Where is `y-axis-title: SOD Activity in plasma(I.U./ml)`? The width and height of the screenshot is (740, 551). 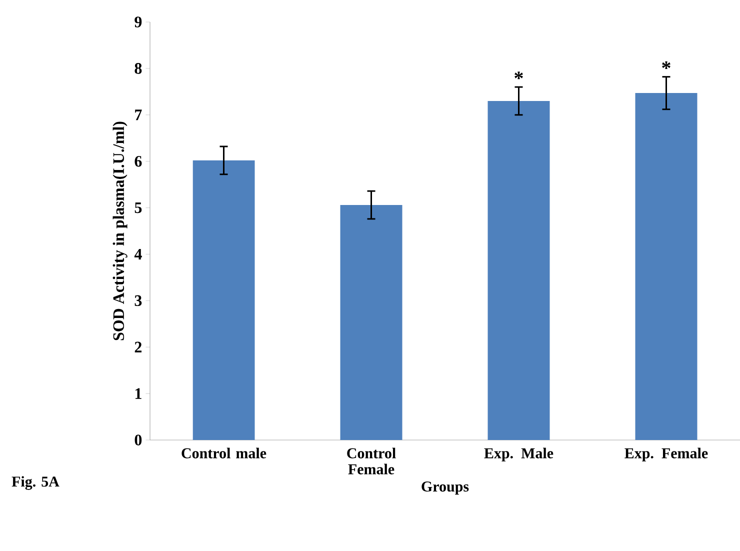 y-axis-title: SOD Activity in plasma(I.U./ml) is located at coordinates (120, 231).